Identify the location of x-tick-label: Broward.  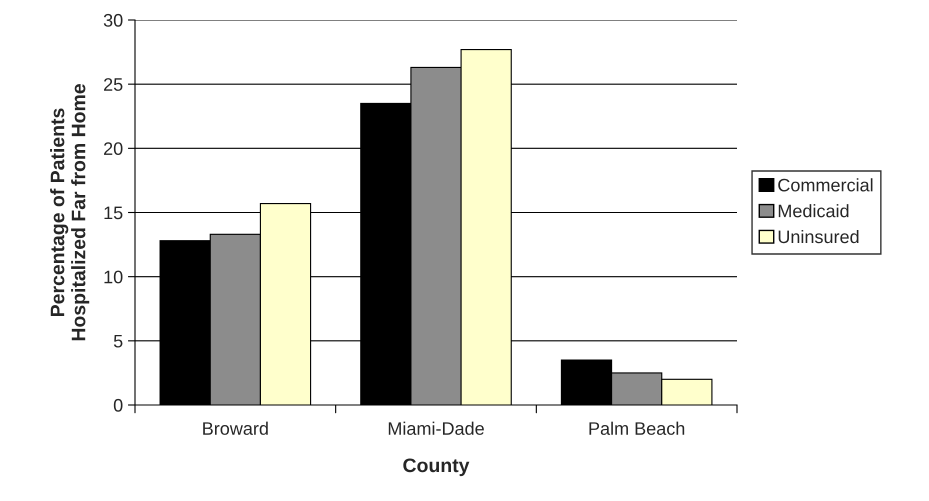
(235, 428).